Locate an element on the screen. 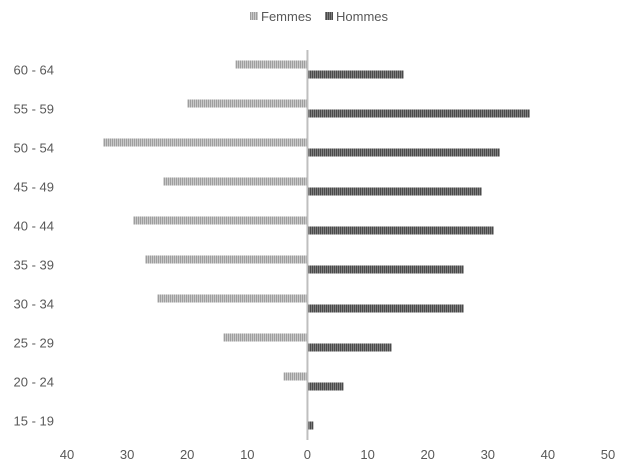  y-tick-label: 35 - 39 is located at coordinates (34, 265).